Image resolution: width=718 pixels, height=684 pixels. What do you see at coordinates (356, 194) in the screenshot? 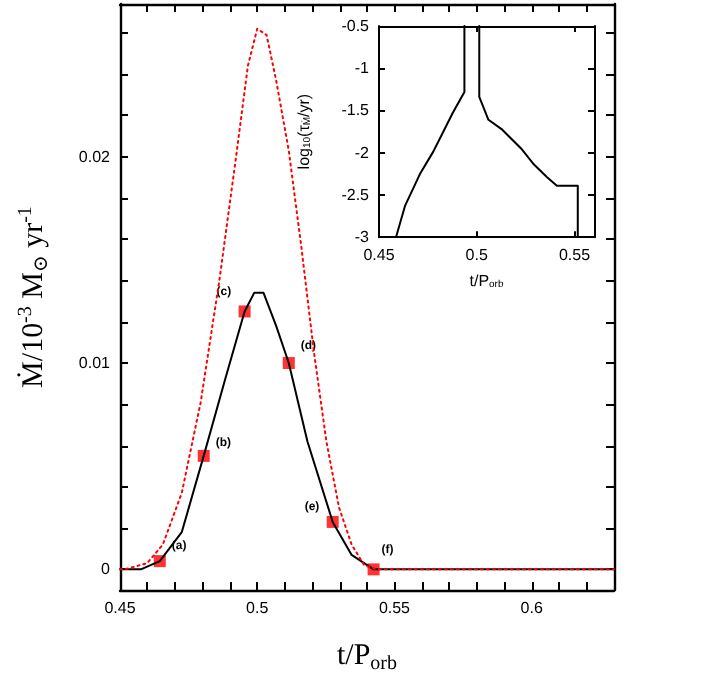
I see `y-tick-label: -2.5` at bounding box center [356, 194].